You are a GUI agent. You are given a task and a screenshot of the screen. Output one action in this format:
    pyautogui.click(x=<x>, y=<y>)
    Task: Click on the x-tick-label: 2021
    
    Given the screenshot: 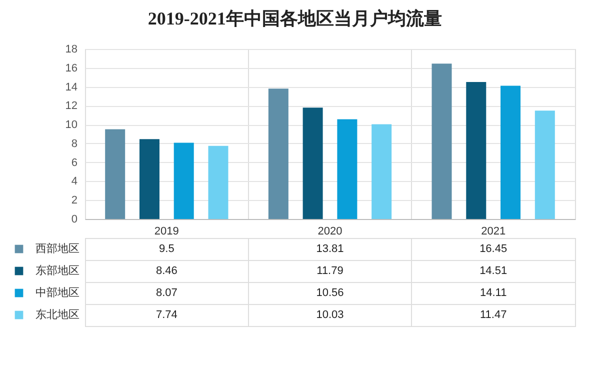 What is the action you would take?
    pyautogui.click(x=493, y=232)
    